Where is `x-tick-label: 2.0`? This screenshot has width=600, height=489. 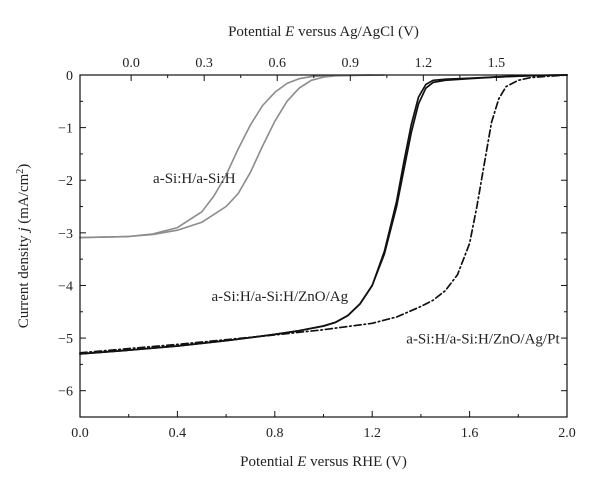
x-tick-label: 2.0 is located at coordinates (567, 433).